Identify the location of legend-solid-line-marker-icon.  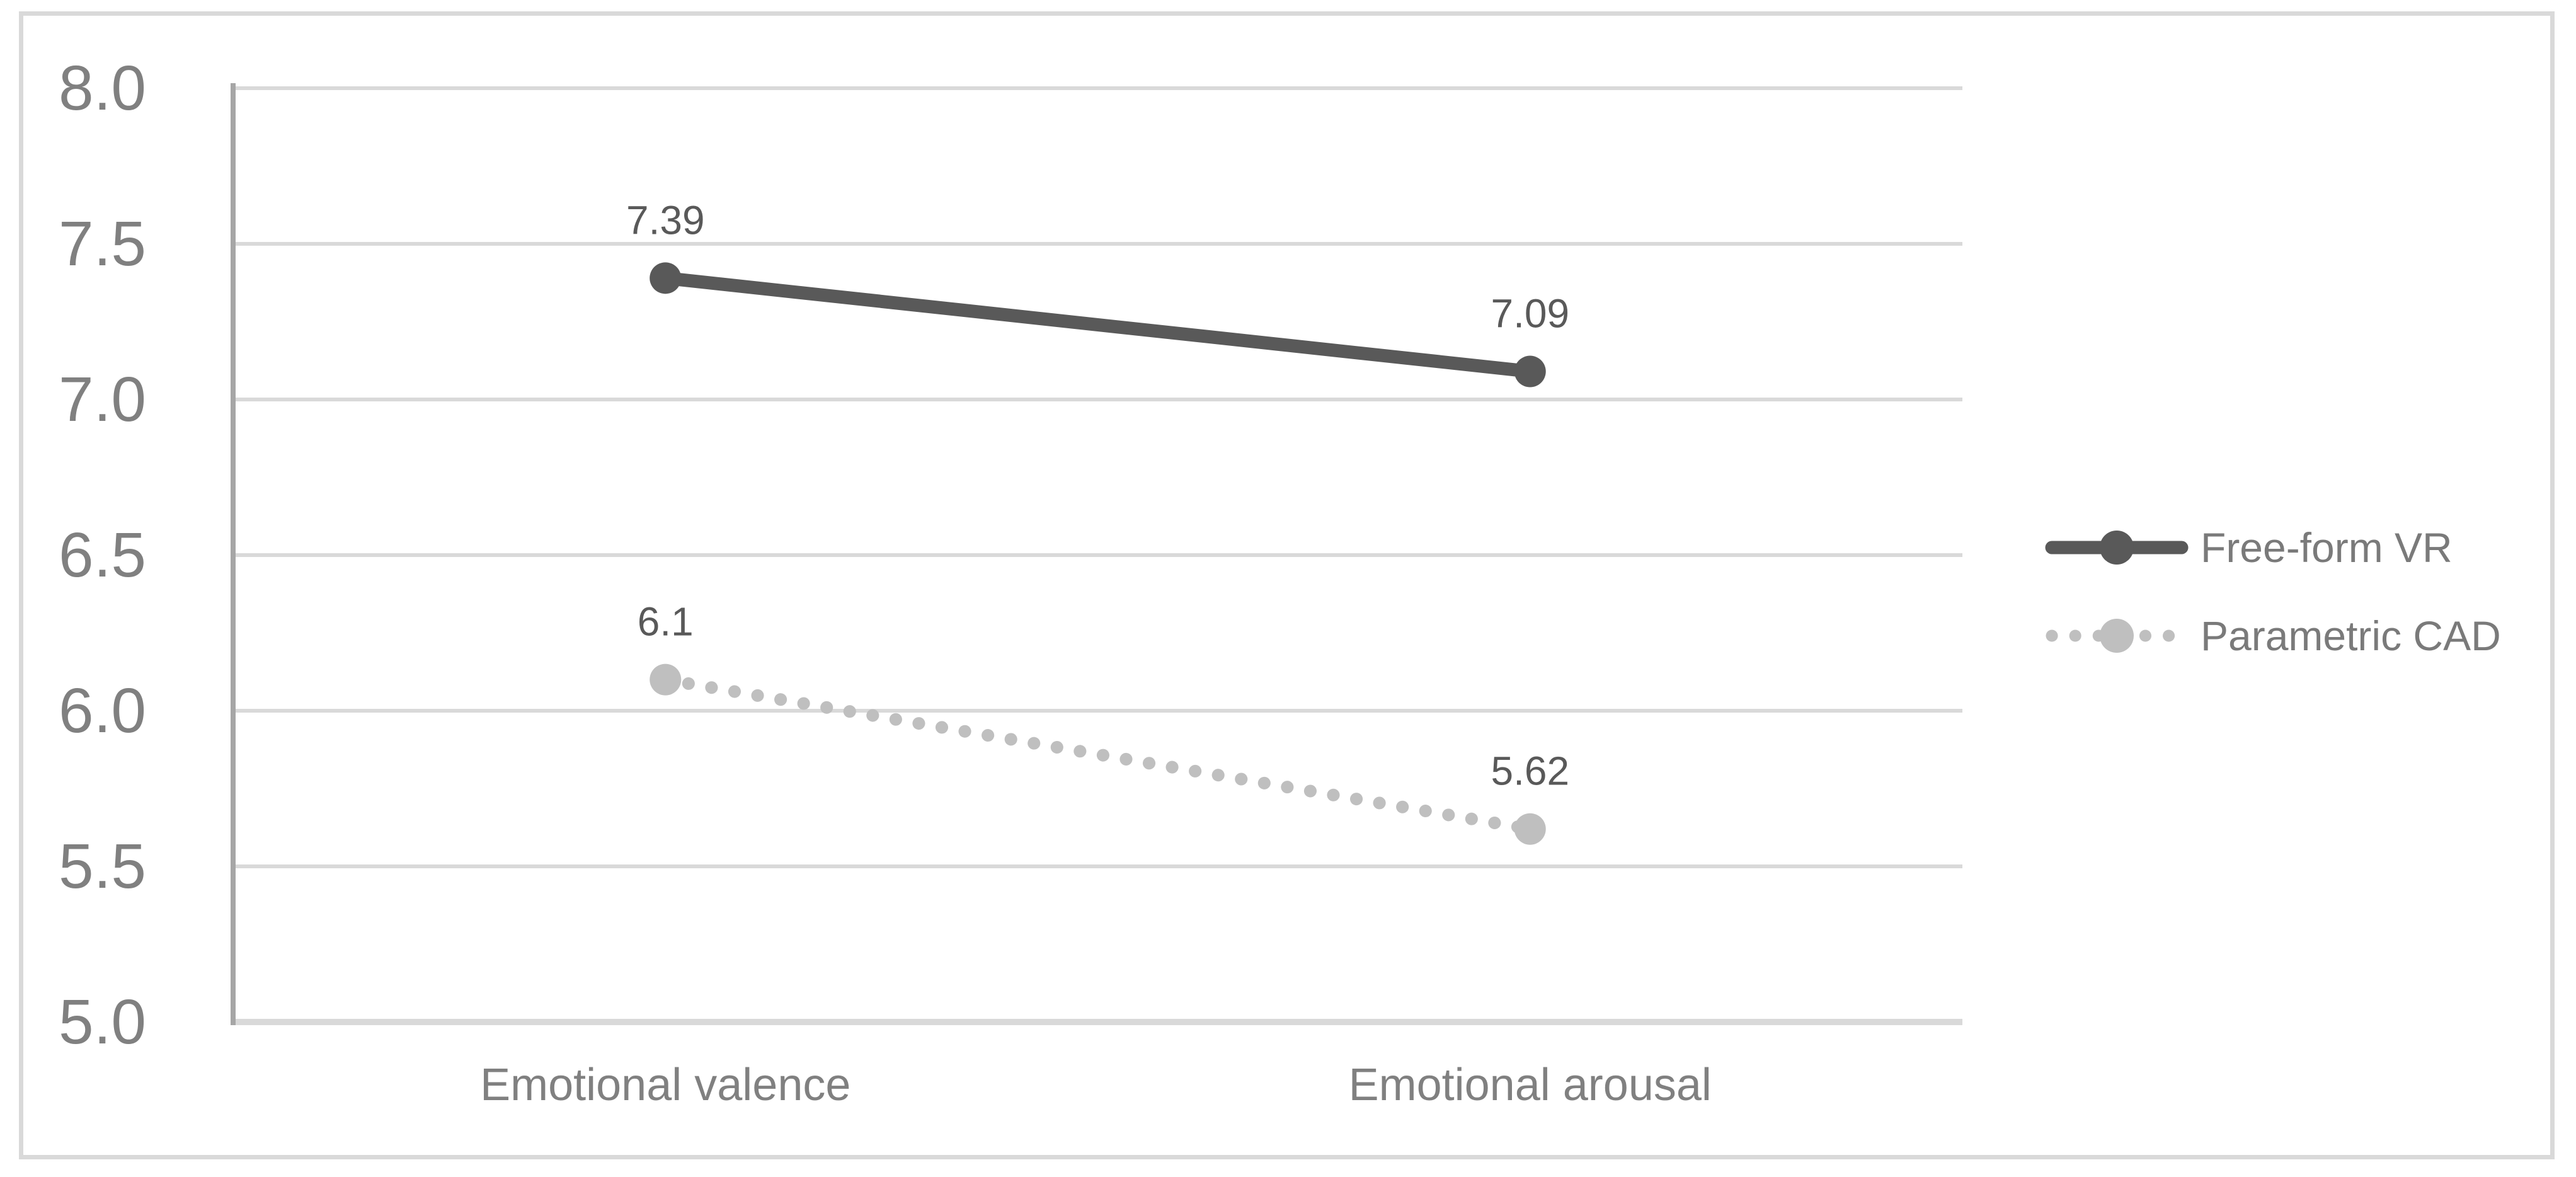
(2117, 548).